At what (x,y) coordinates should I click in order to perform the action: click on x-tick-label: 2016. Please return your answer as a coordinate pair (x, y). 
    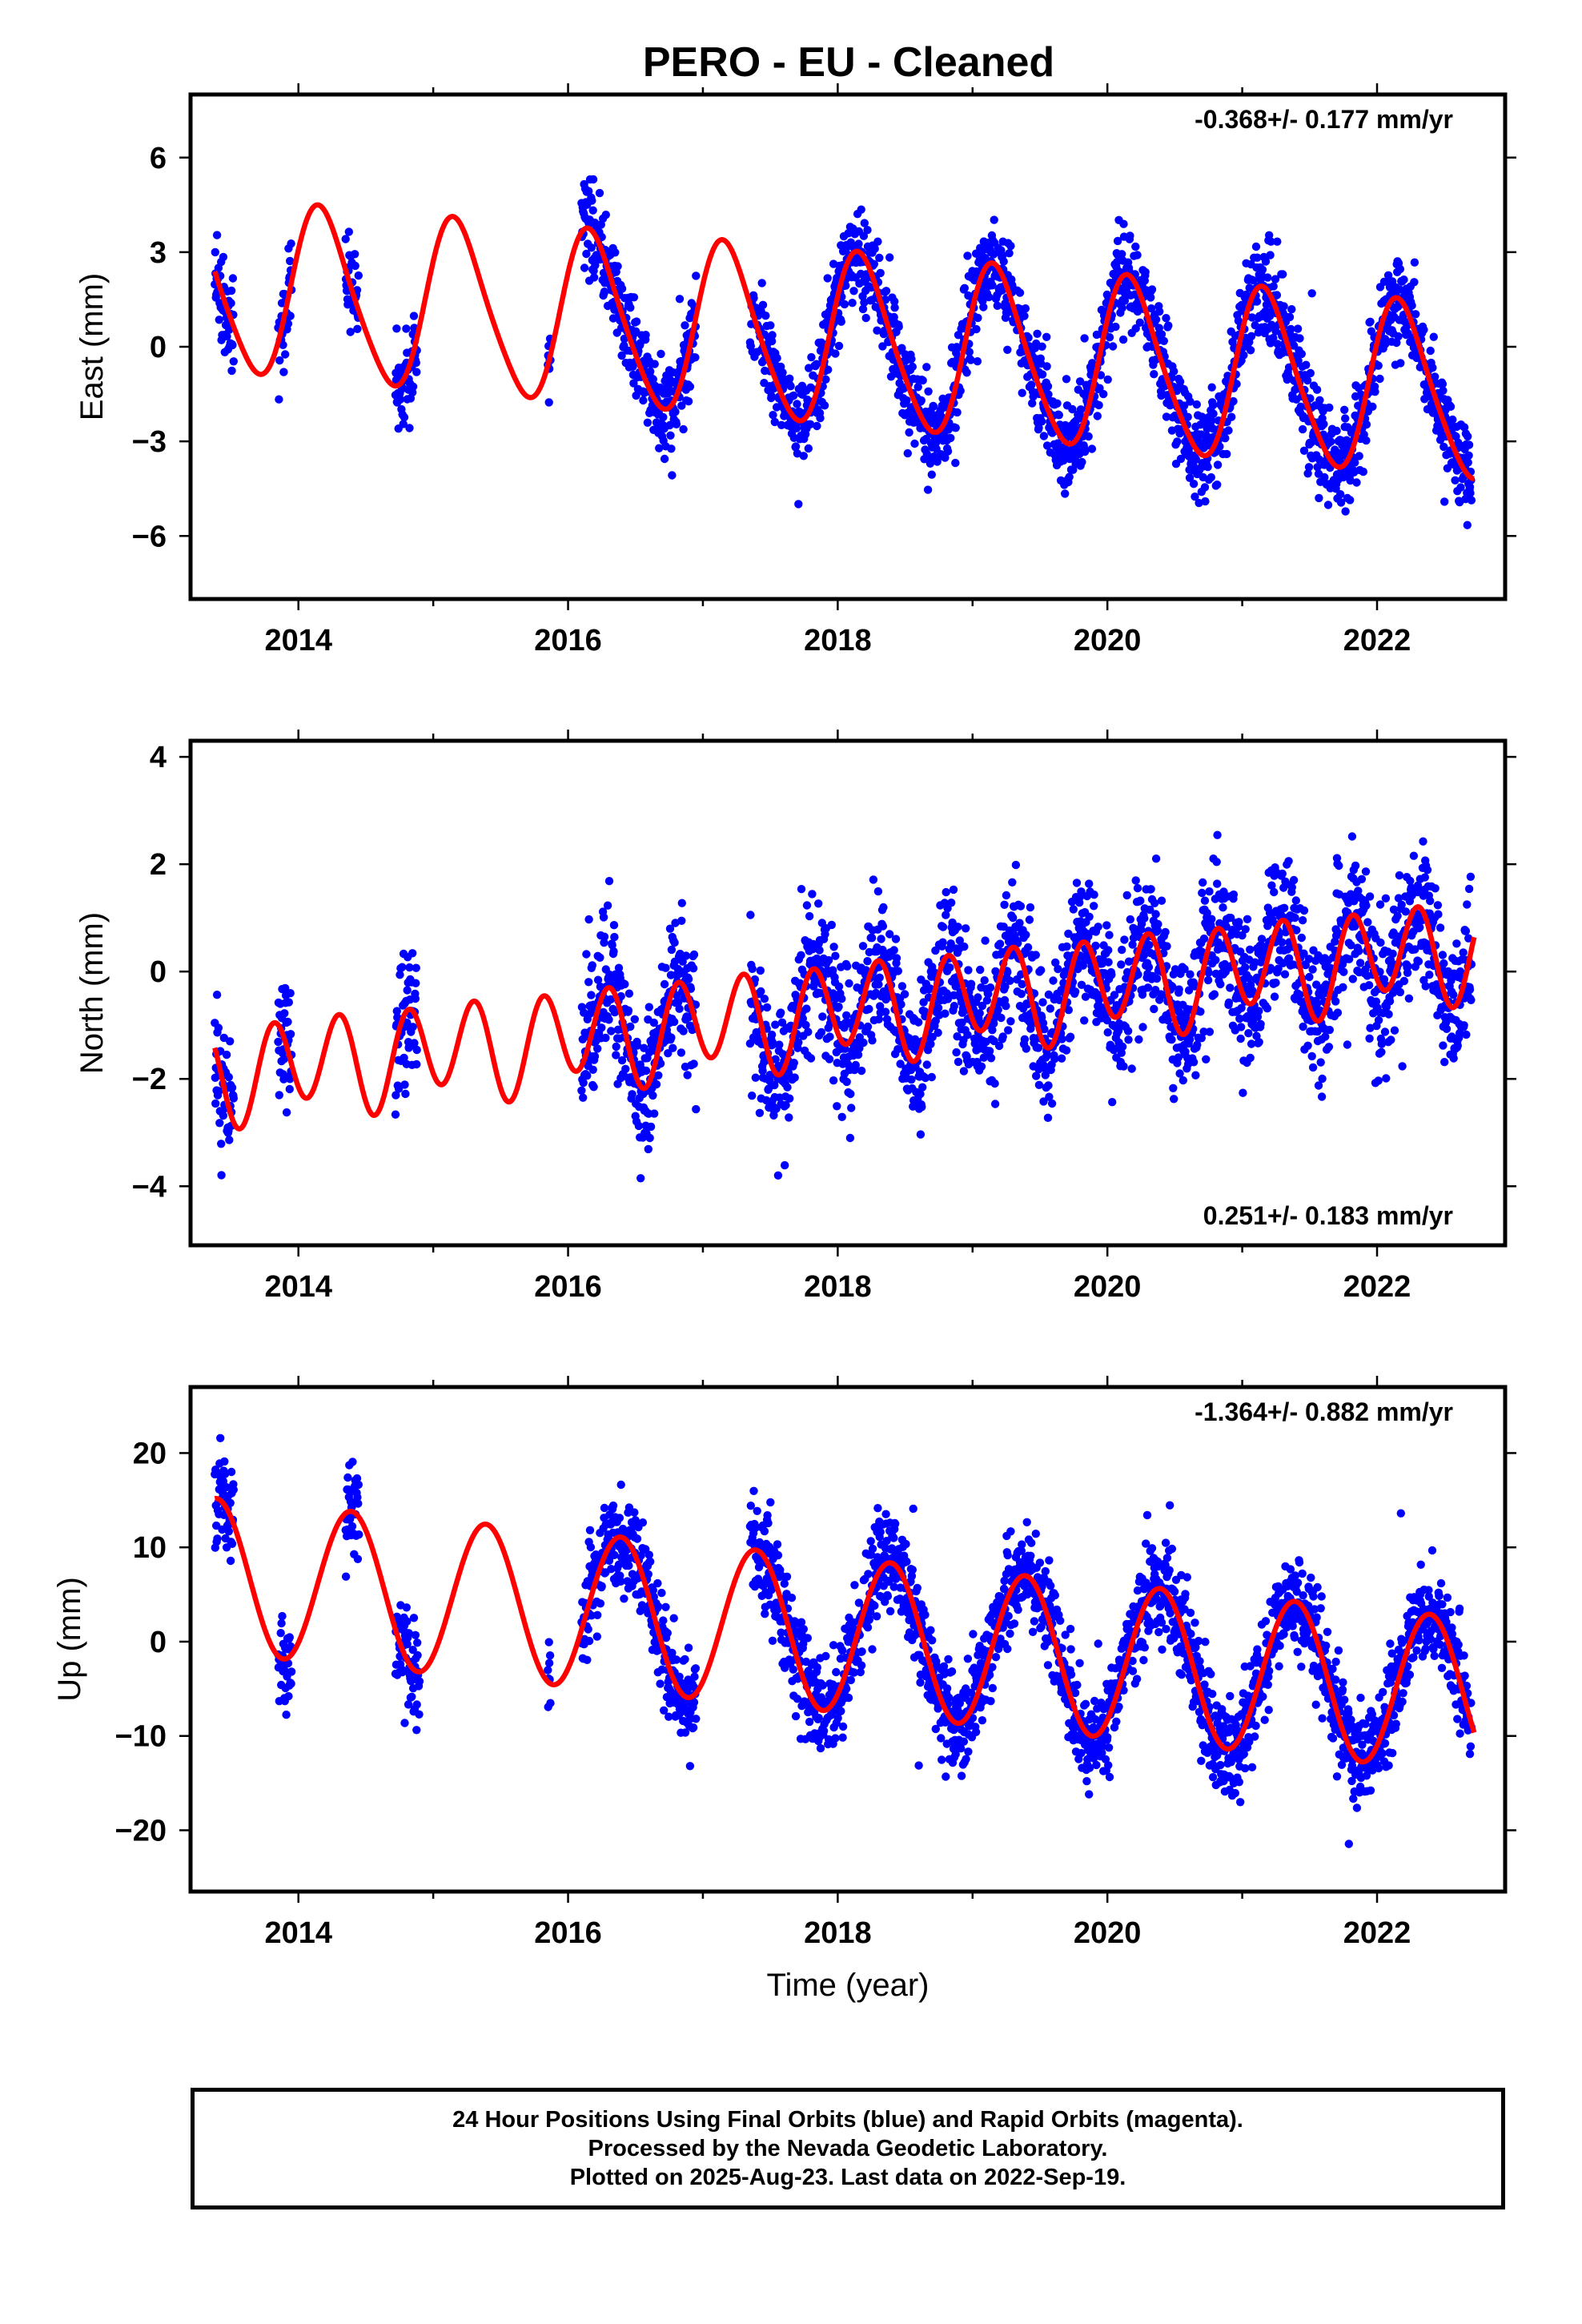
    Looking at the image, I should click on (568, 1287).